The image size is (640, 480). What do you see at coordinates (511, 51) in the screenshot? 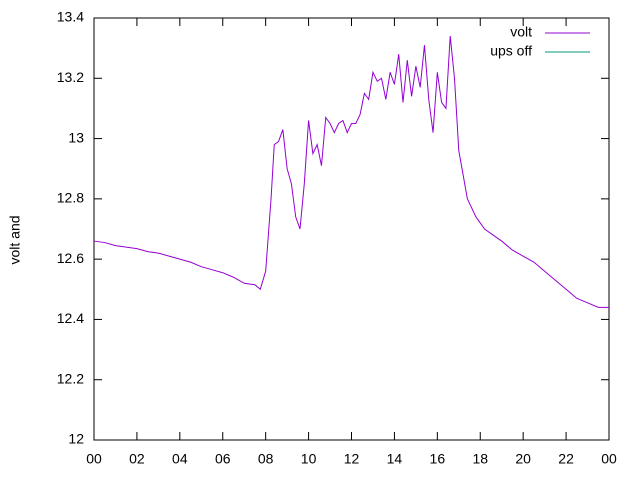
I see `legend-label: ups off` at bounding box center [511, 51].